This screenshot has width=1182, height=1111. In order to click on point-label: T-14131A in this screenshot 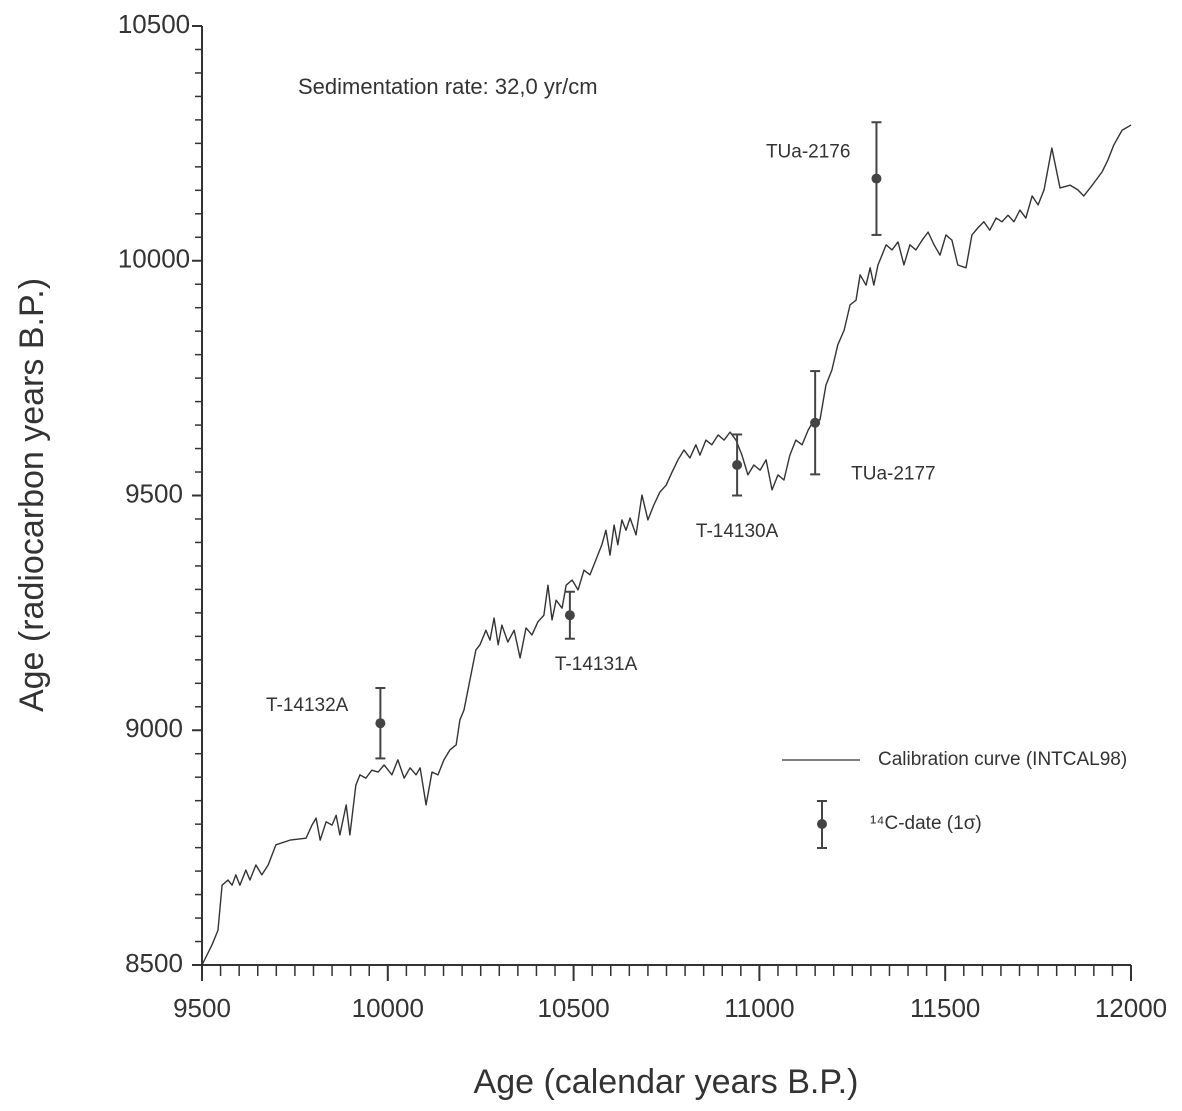, I will do `click(596, 664)`.